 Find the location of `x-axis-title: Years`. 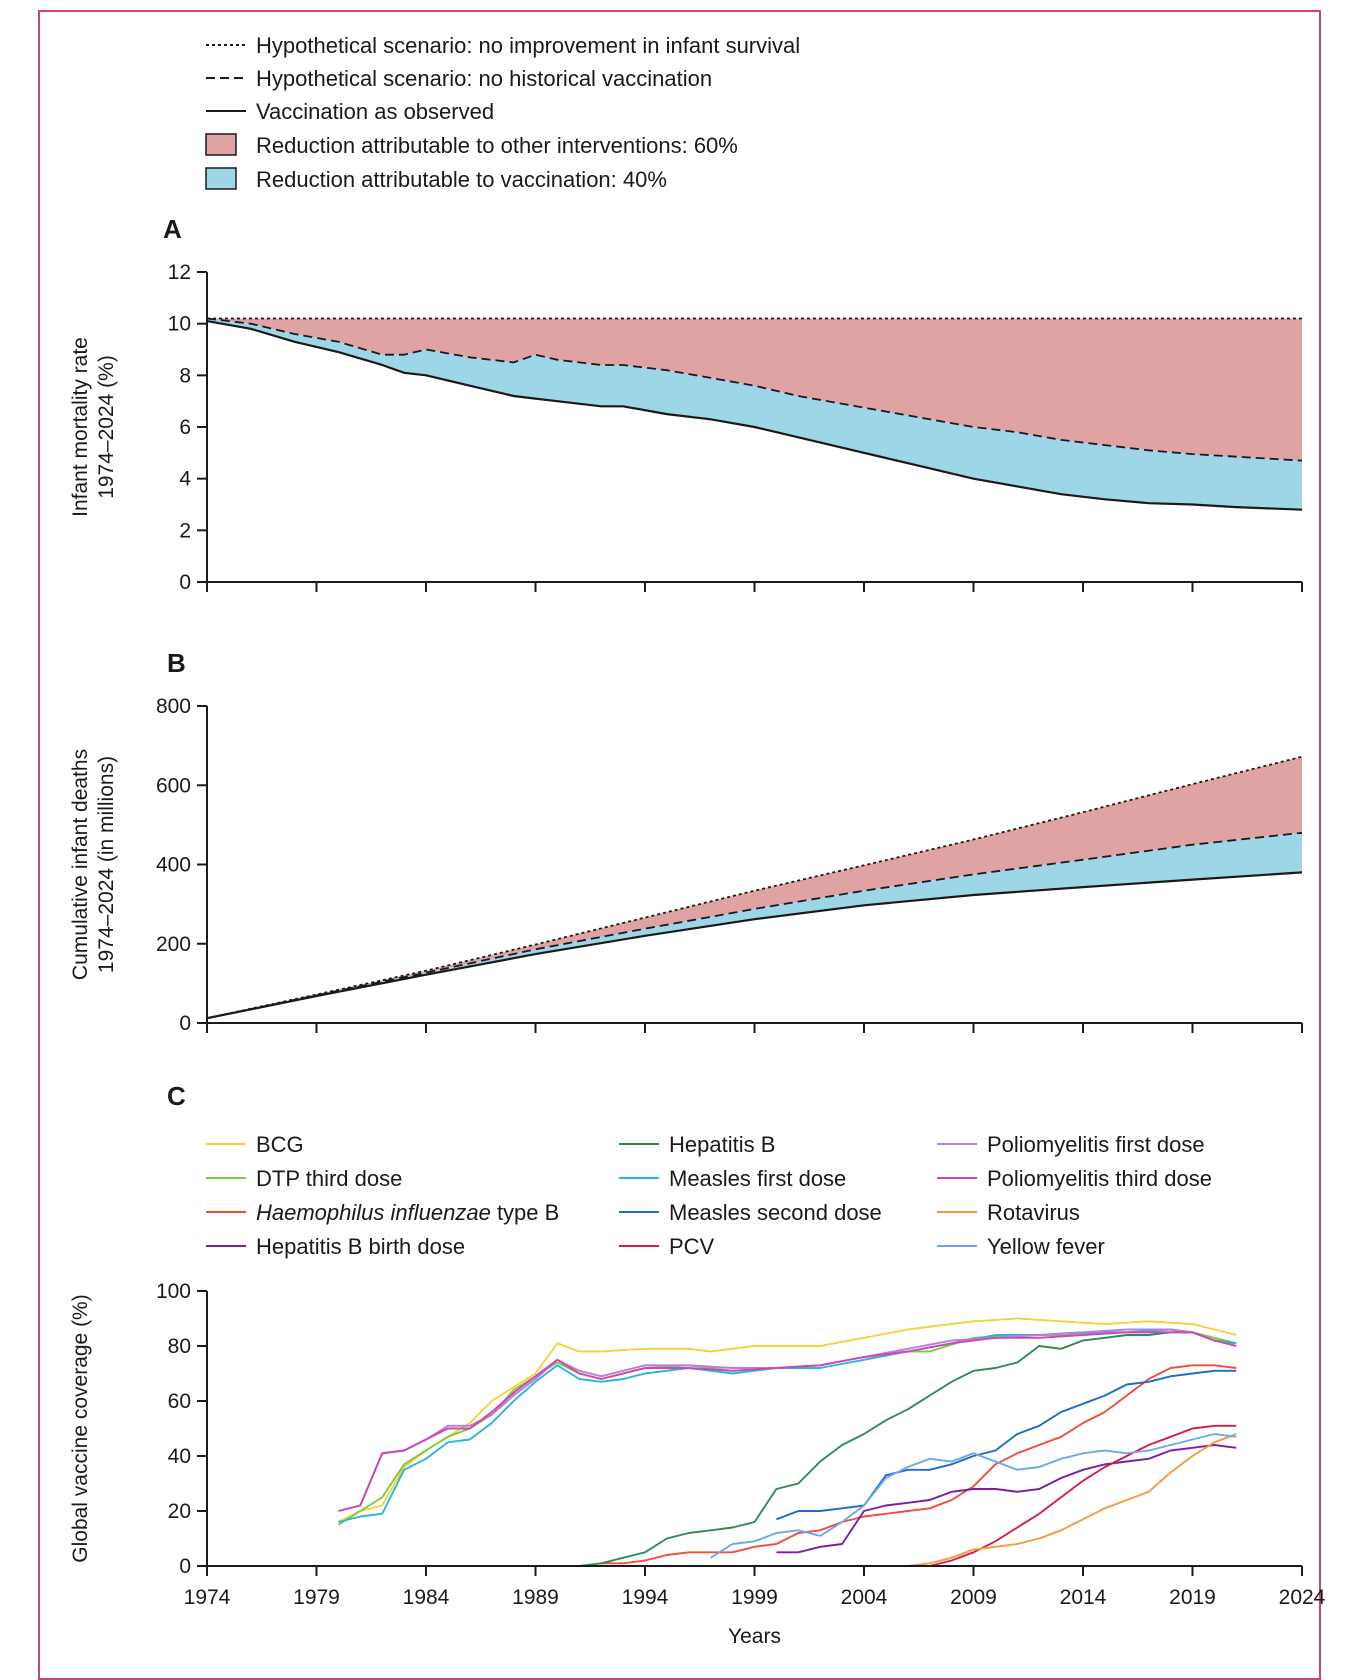

x-axis-title: Years is located at coordinates (754, 1636).